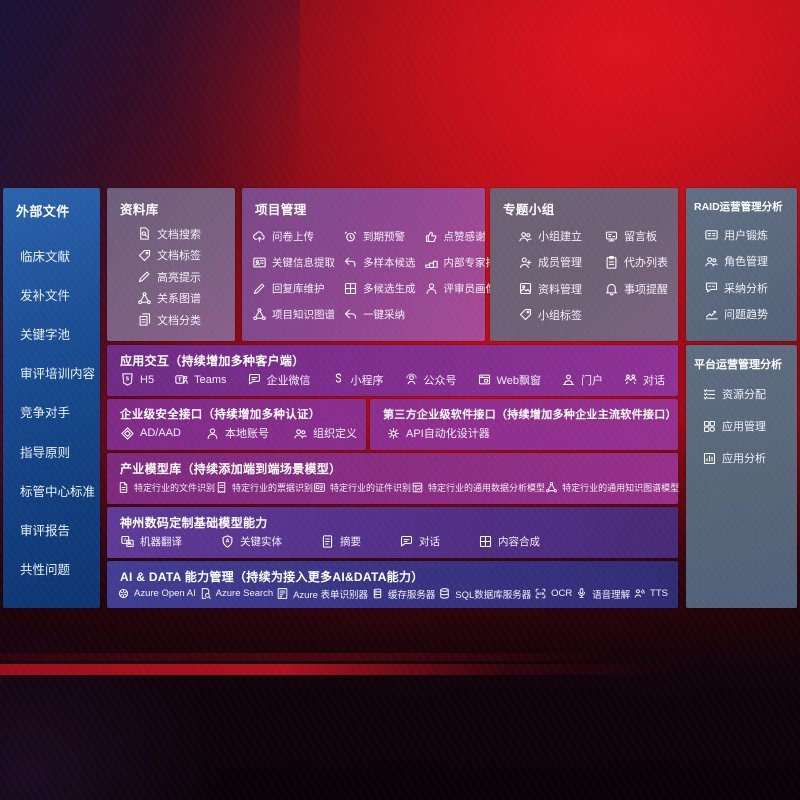  What do you see at coordinates (186, 234) in the screenshot?
I see `repository-item: 文档搜索` at bounding box center [186, 234].